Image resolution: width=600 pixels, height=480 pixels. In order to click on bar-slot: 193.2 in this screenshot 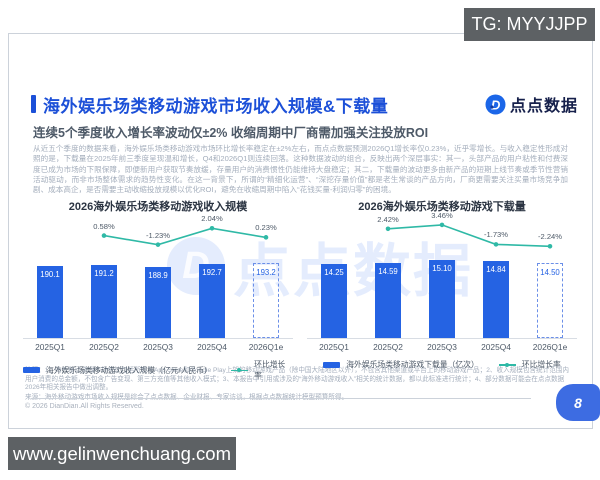, I will do `click(266, 298)`.